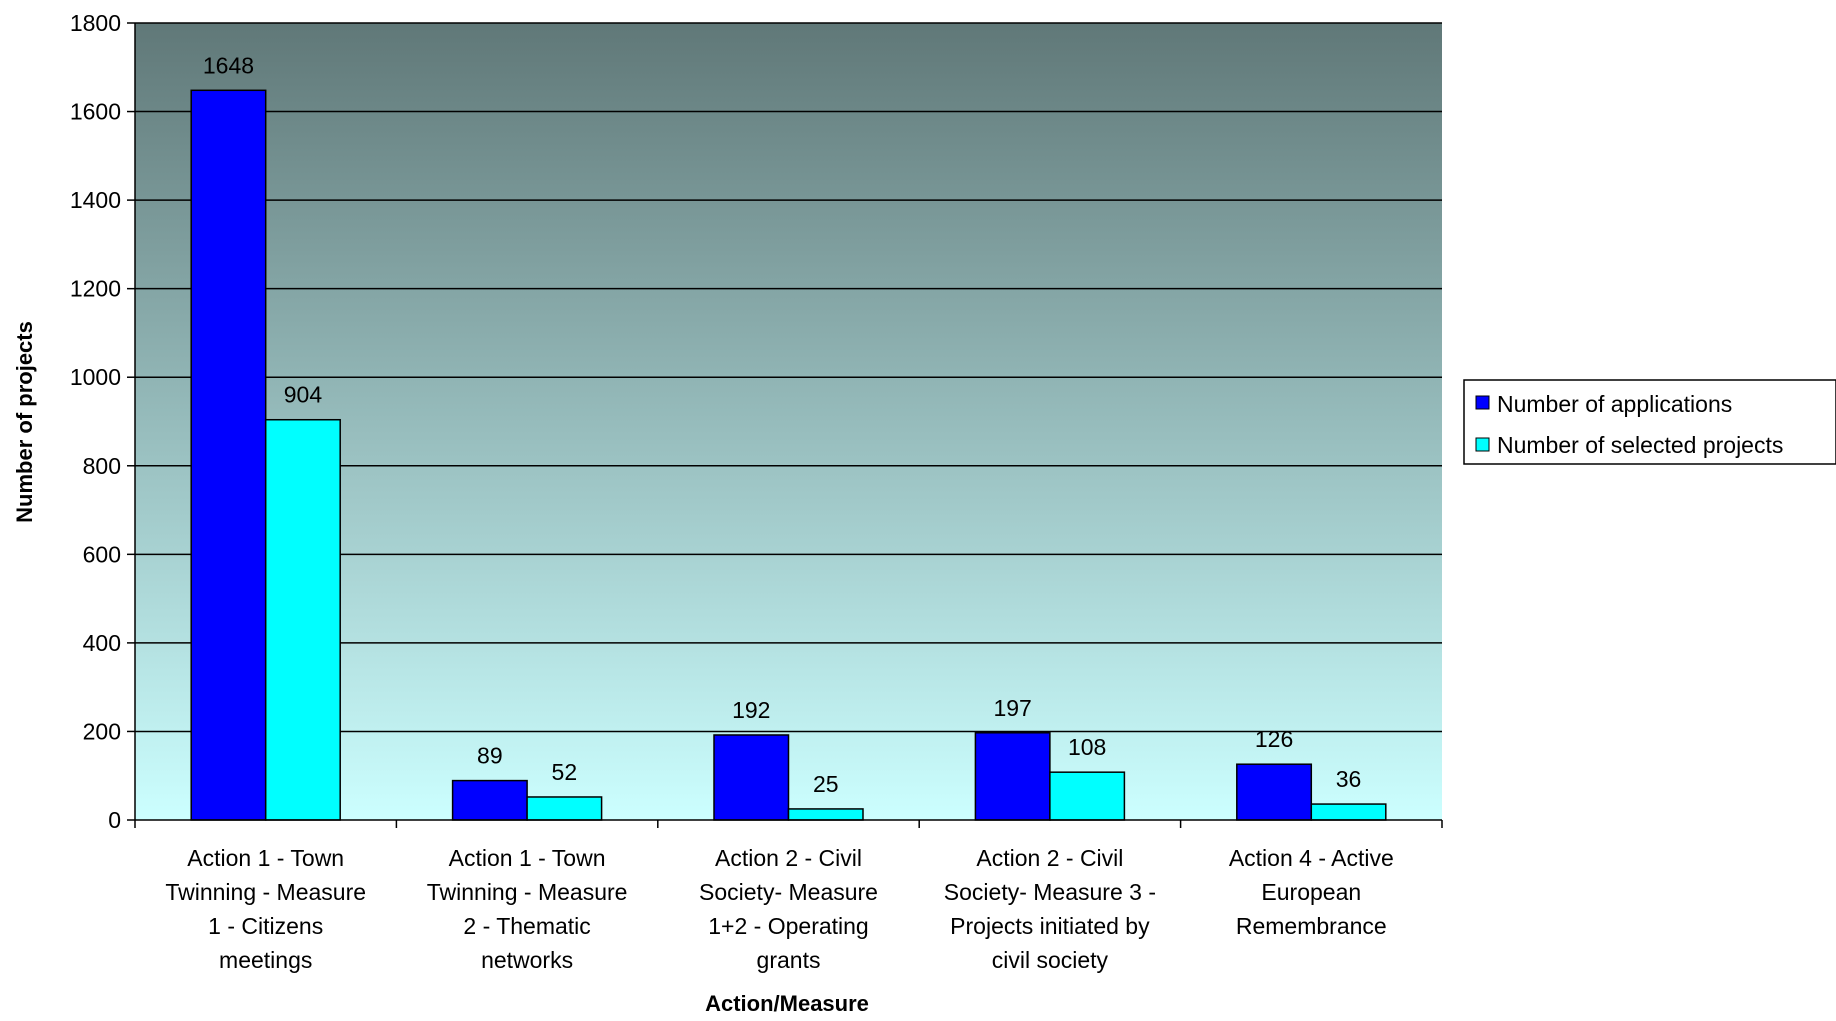  Describe the element at coordinates (102, 731) in the screenshot. I see `y-tick-label: 200` at that location.